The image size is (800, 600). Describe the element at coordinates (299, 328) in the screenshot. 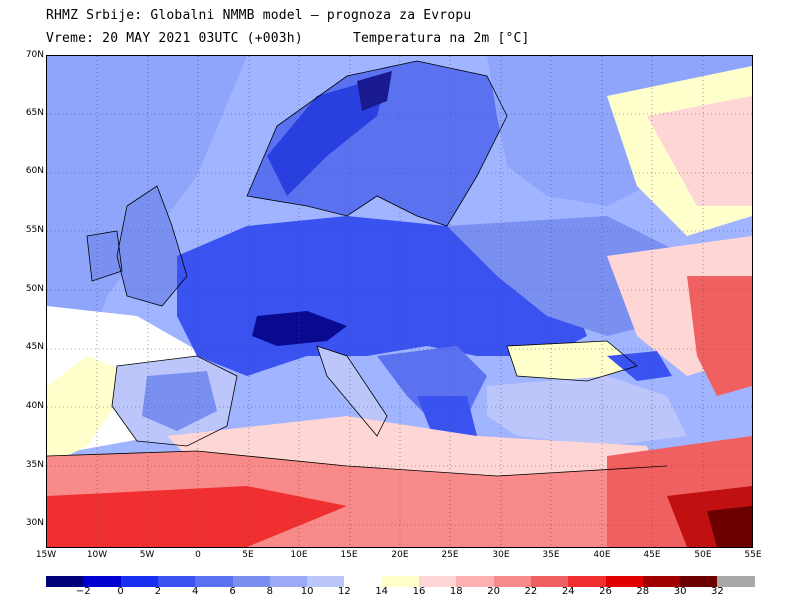

I see `alps-cold` at that location.